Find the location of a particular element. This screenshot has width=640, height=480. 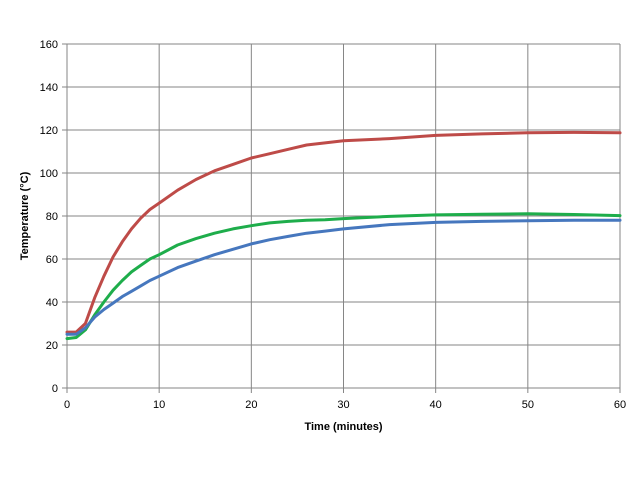

x-tick-label: 30 is located at coordinates (343, 405).